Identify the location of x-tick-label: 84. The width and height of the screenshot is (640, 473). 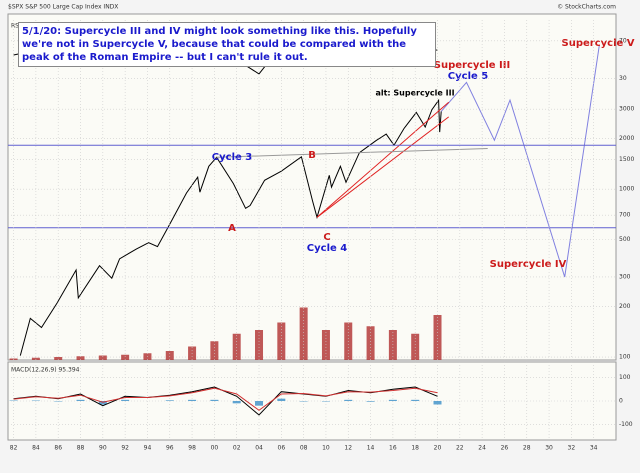
(36, 448).